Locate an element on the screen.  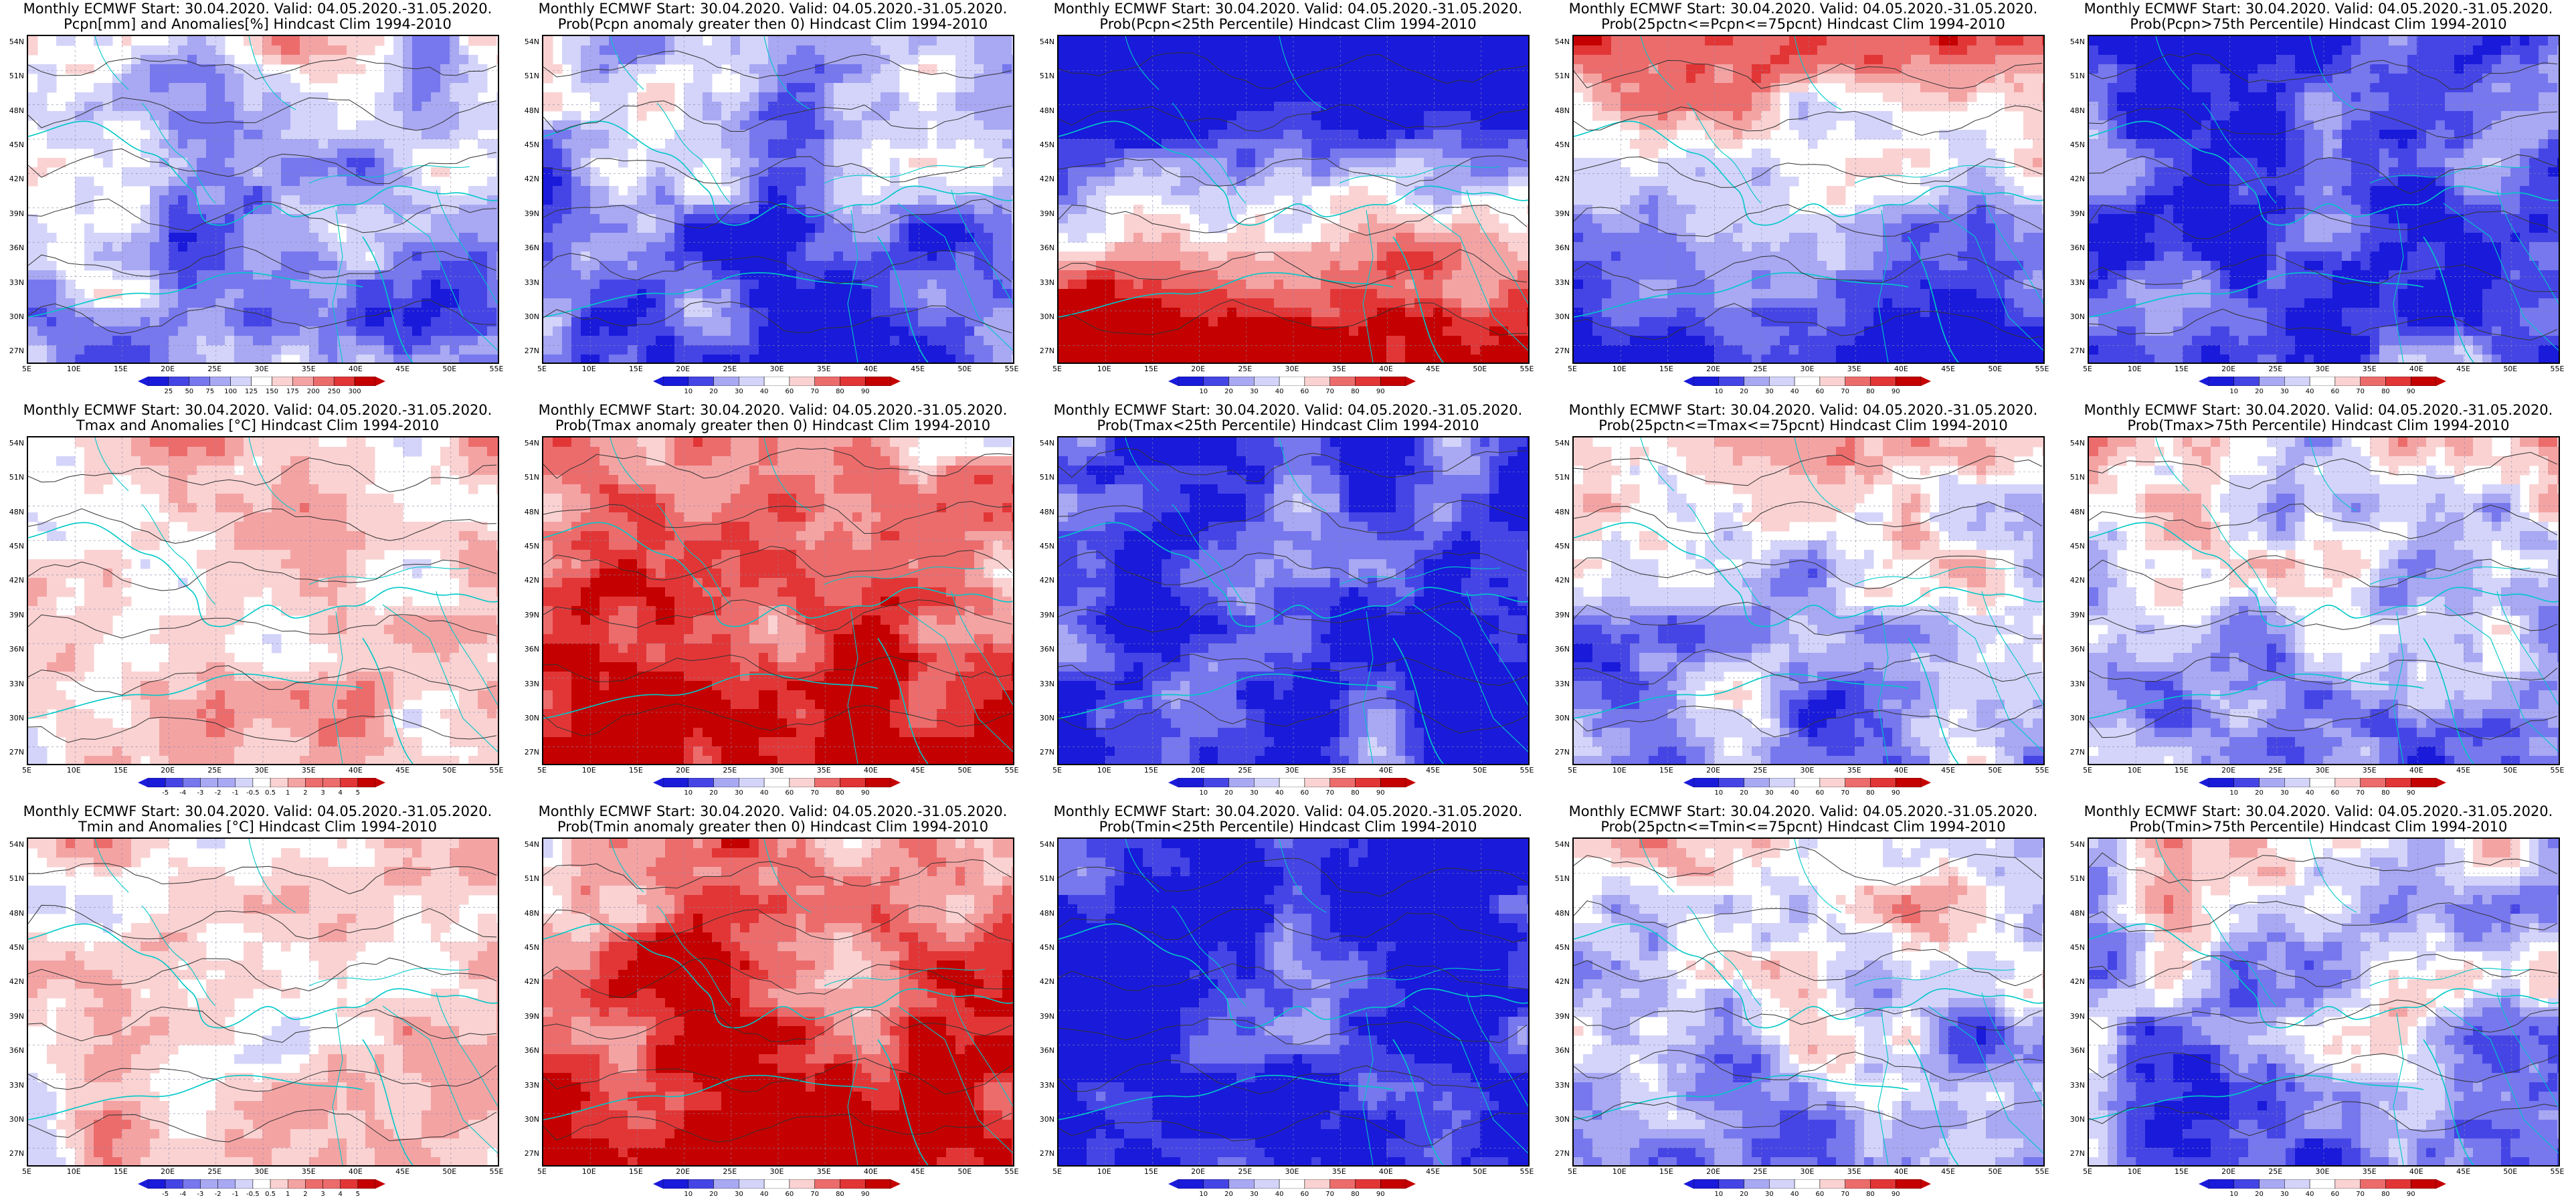
lon-tick-label: 20E is located at coordinates (1198, 1171).